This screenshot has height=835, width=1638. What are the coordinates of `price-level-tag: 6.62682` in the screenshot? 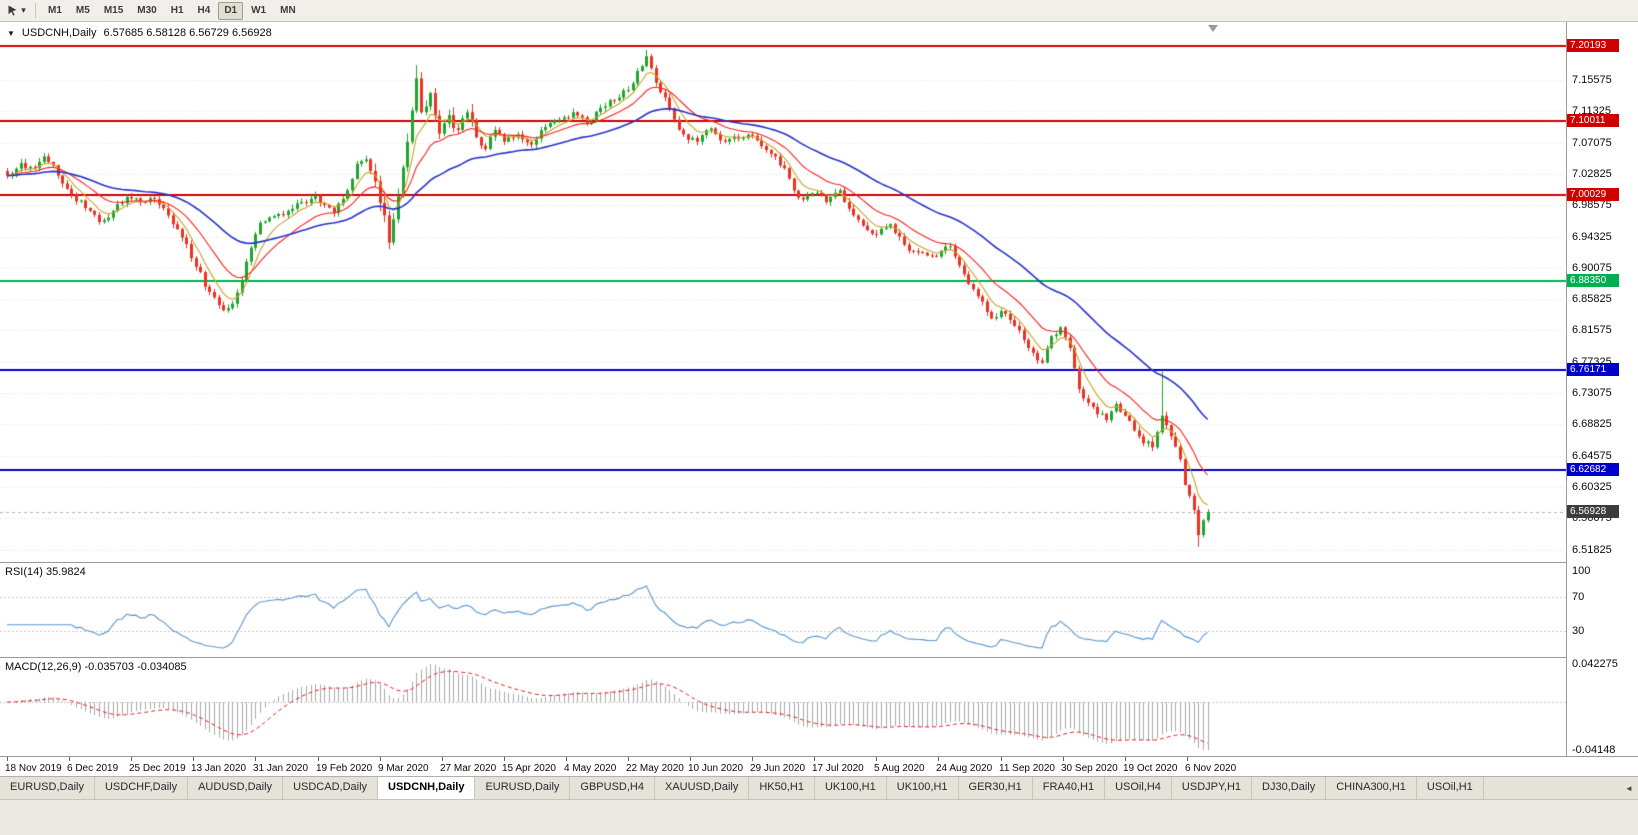 It's located at (1593, 469).